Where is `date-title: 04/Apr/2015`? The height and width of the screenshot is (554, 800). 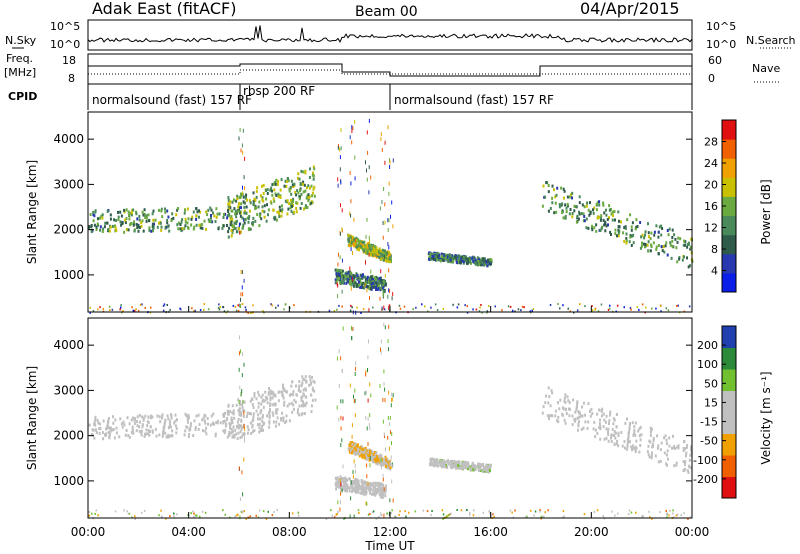
date-title: 04/Apr/2015 is located at coordinates (630, 9).